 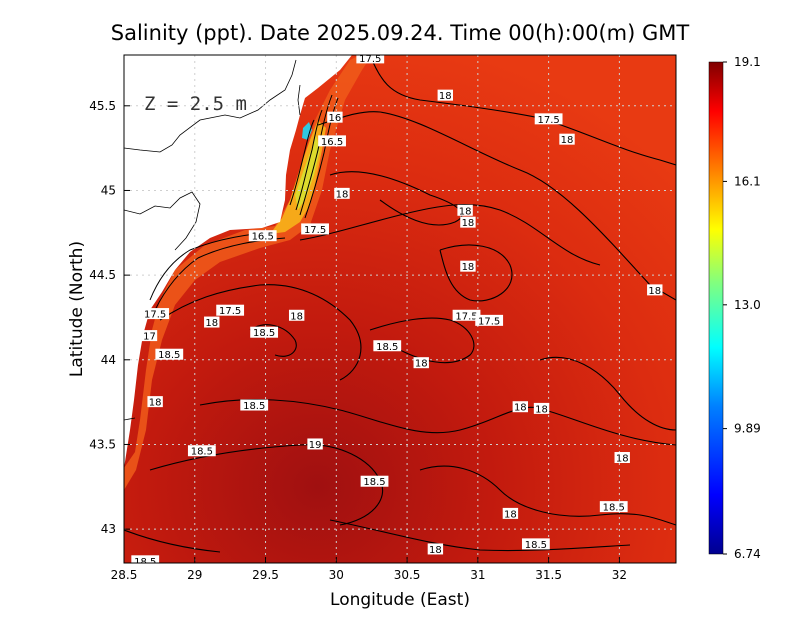 What do you see at coordinates (265, 575) in the screenshot?
I see `x-tick-label: 29.5` at bounding box center [265, 575].